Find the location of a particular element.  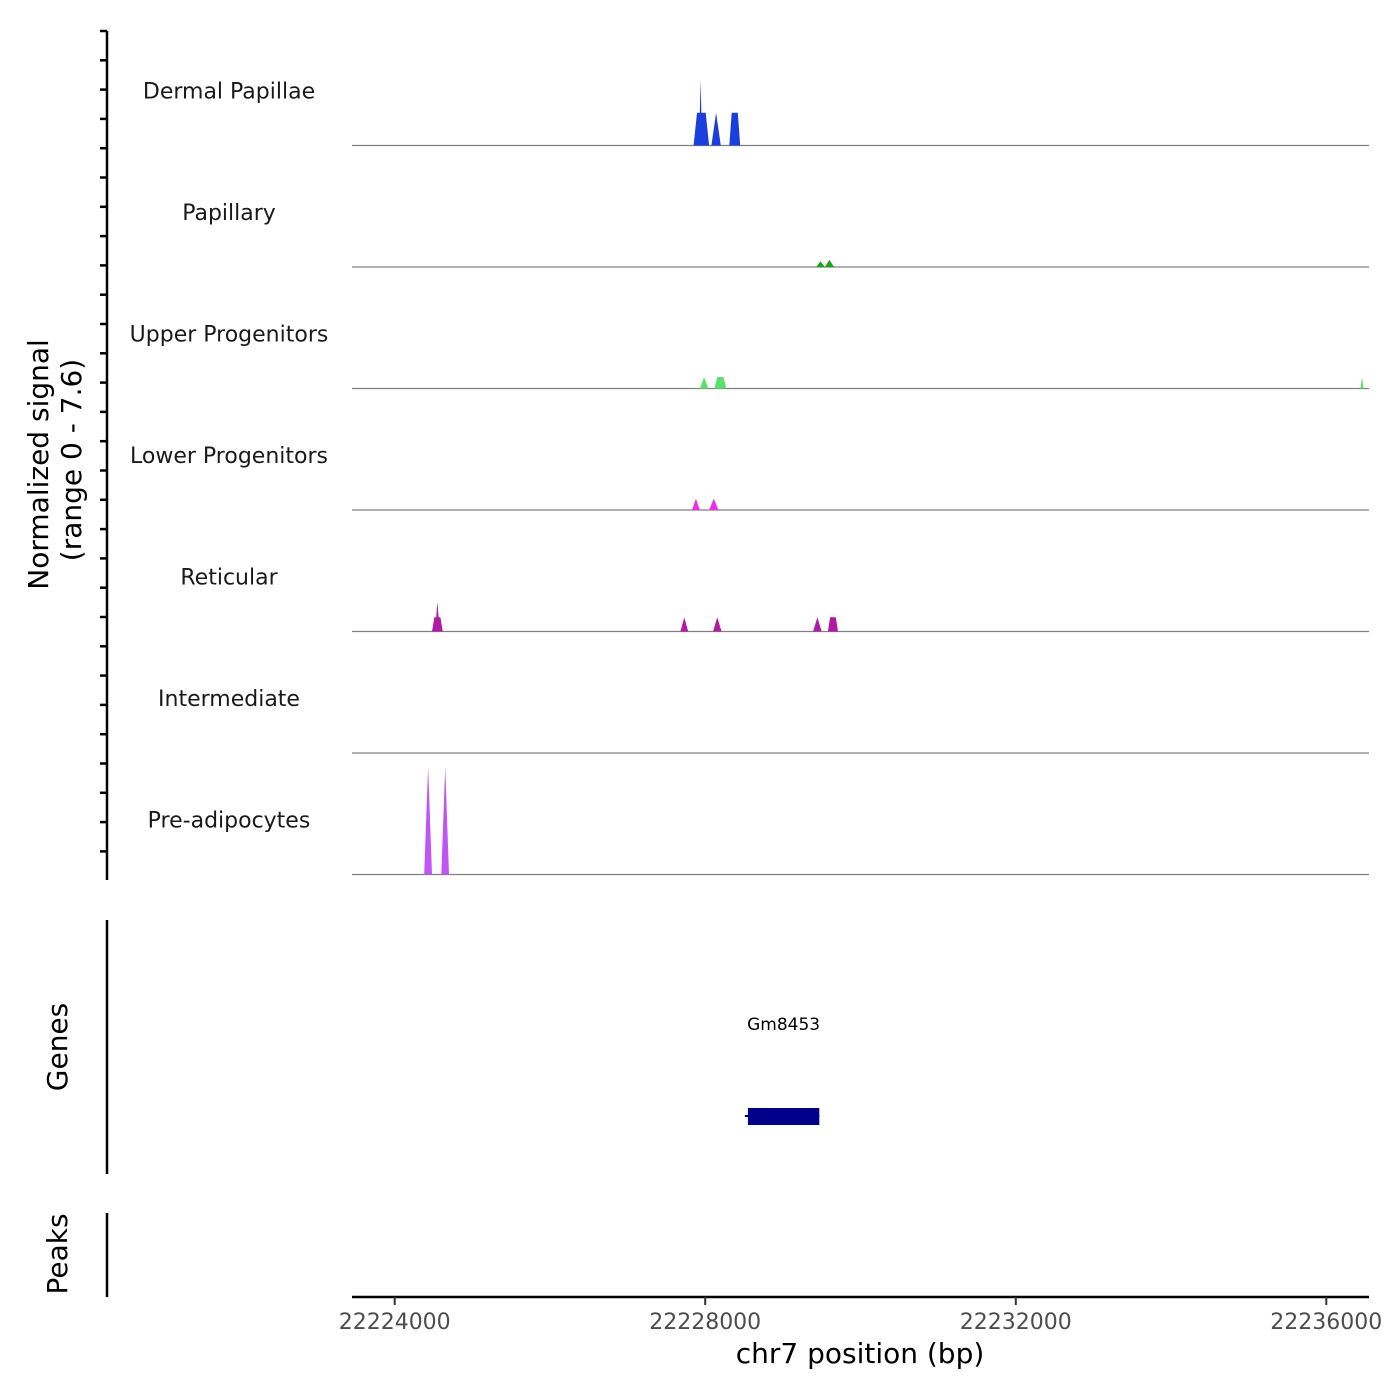

y-axis-title: Normalized signal (range 0 - 7.6) is located at coordinates (55, 459).